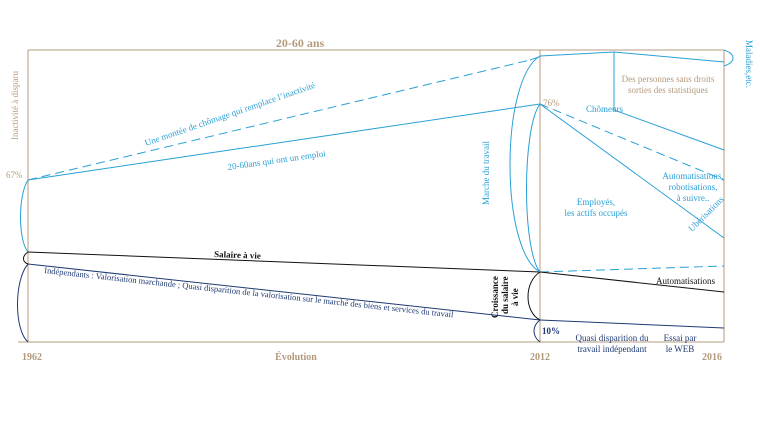 The height and width of the screenshot is (429, 760). Describe the element at coordinates (749, 64) in the screenshot. I see `illness-label: Maladies,etc.` at that location.